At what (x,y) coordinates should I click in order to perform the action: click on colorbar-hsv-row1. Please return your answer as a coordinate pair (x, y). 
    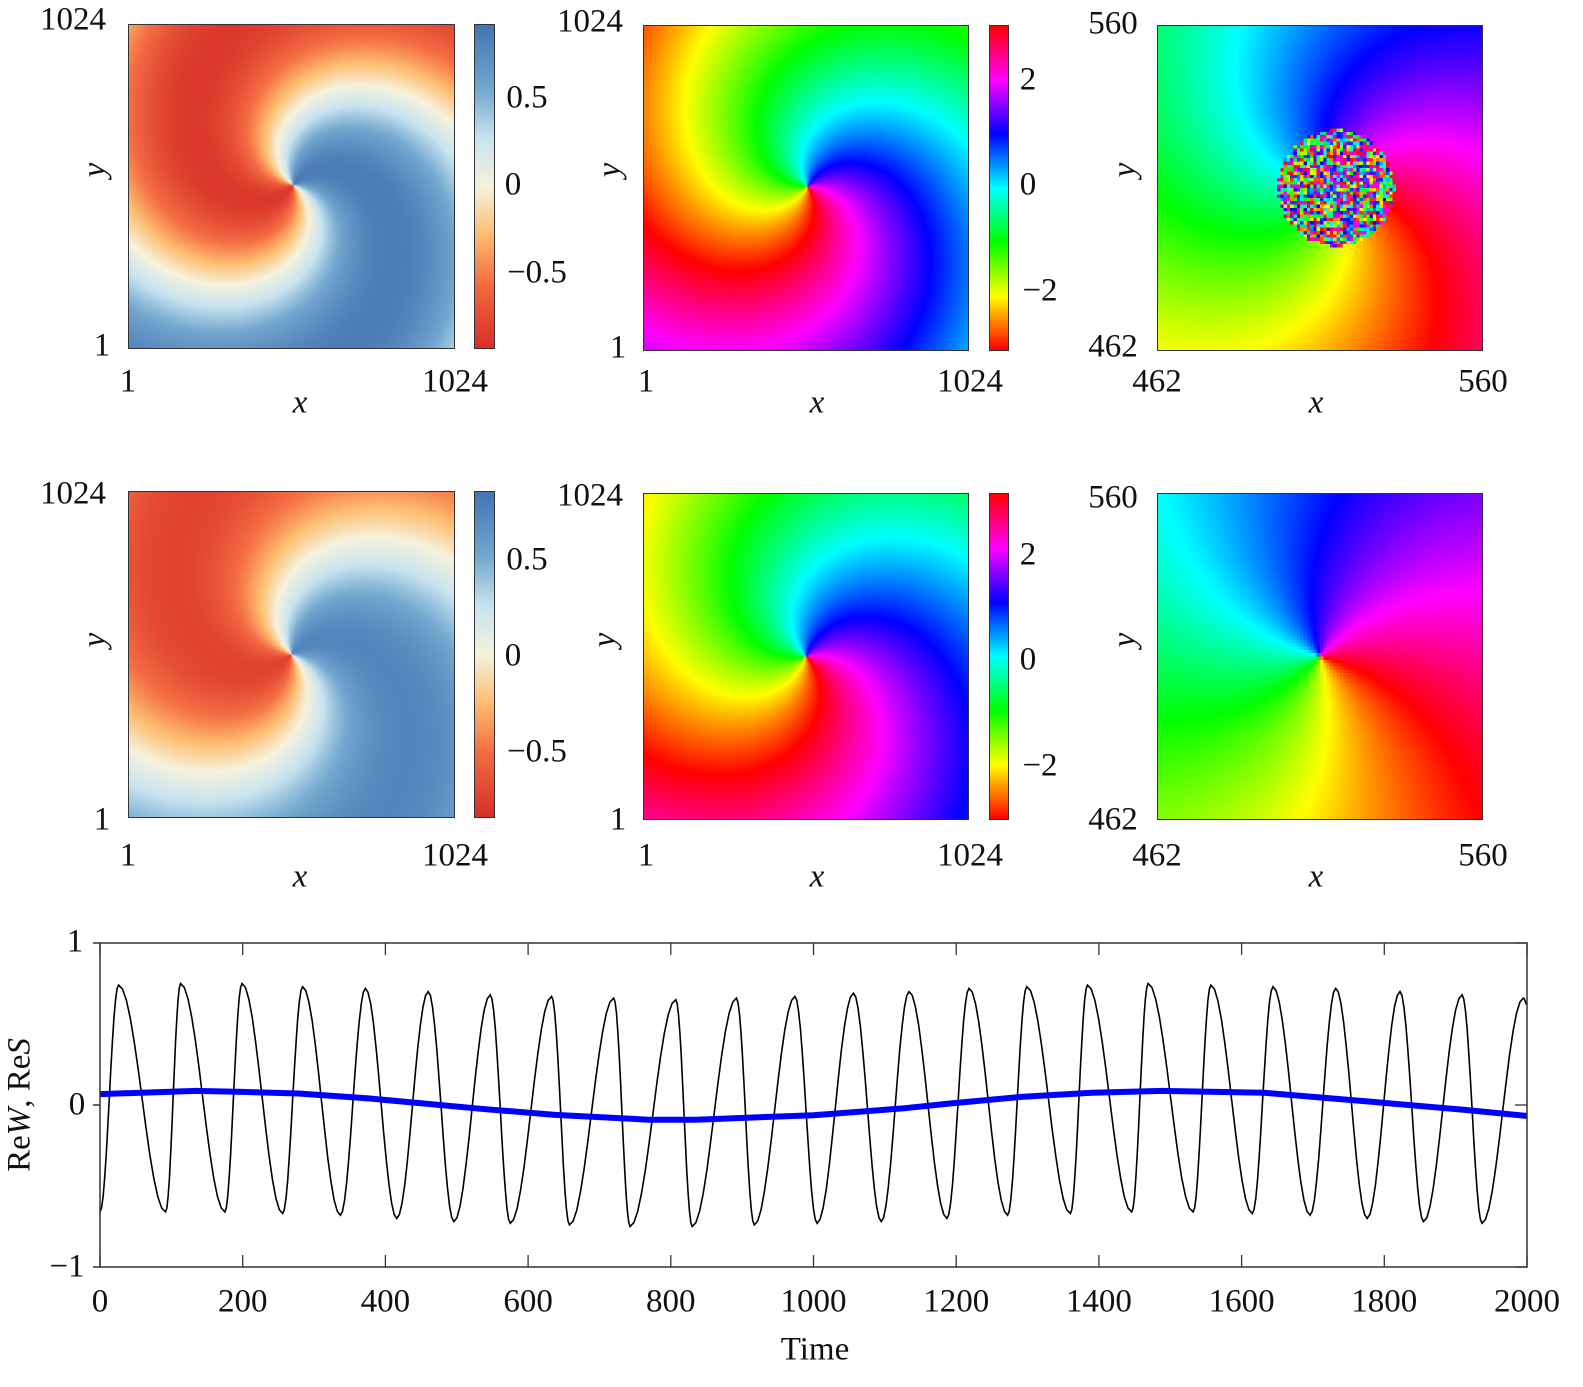
    Looking at the image, I should click on (999, 188).